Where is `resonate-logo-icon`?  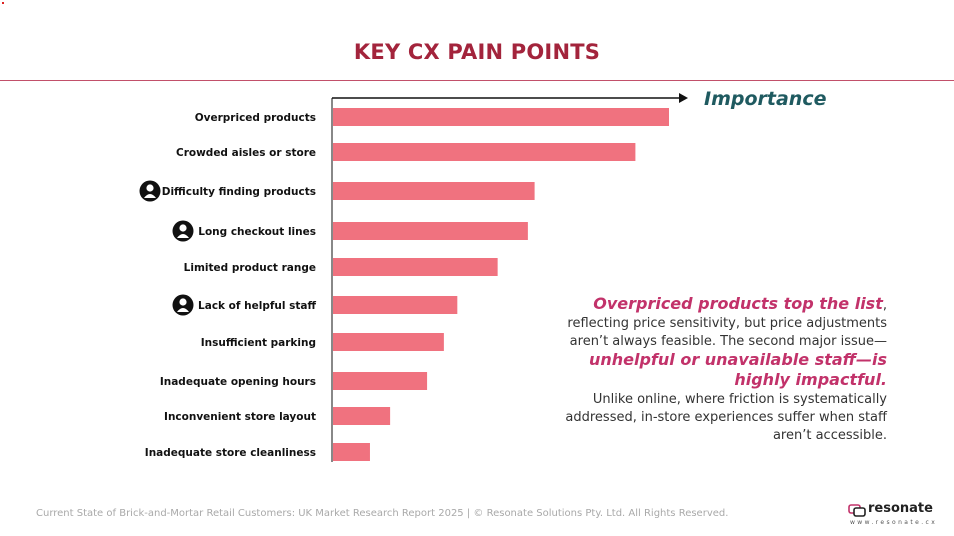 resonate-logo-icon is located at coordinates (857, 510).